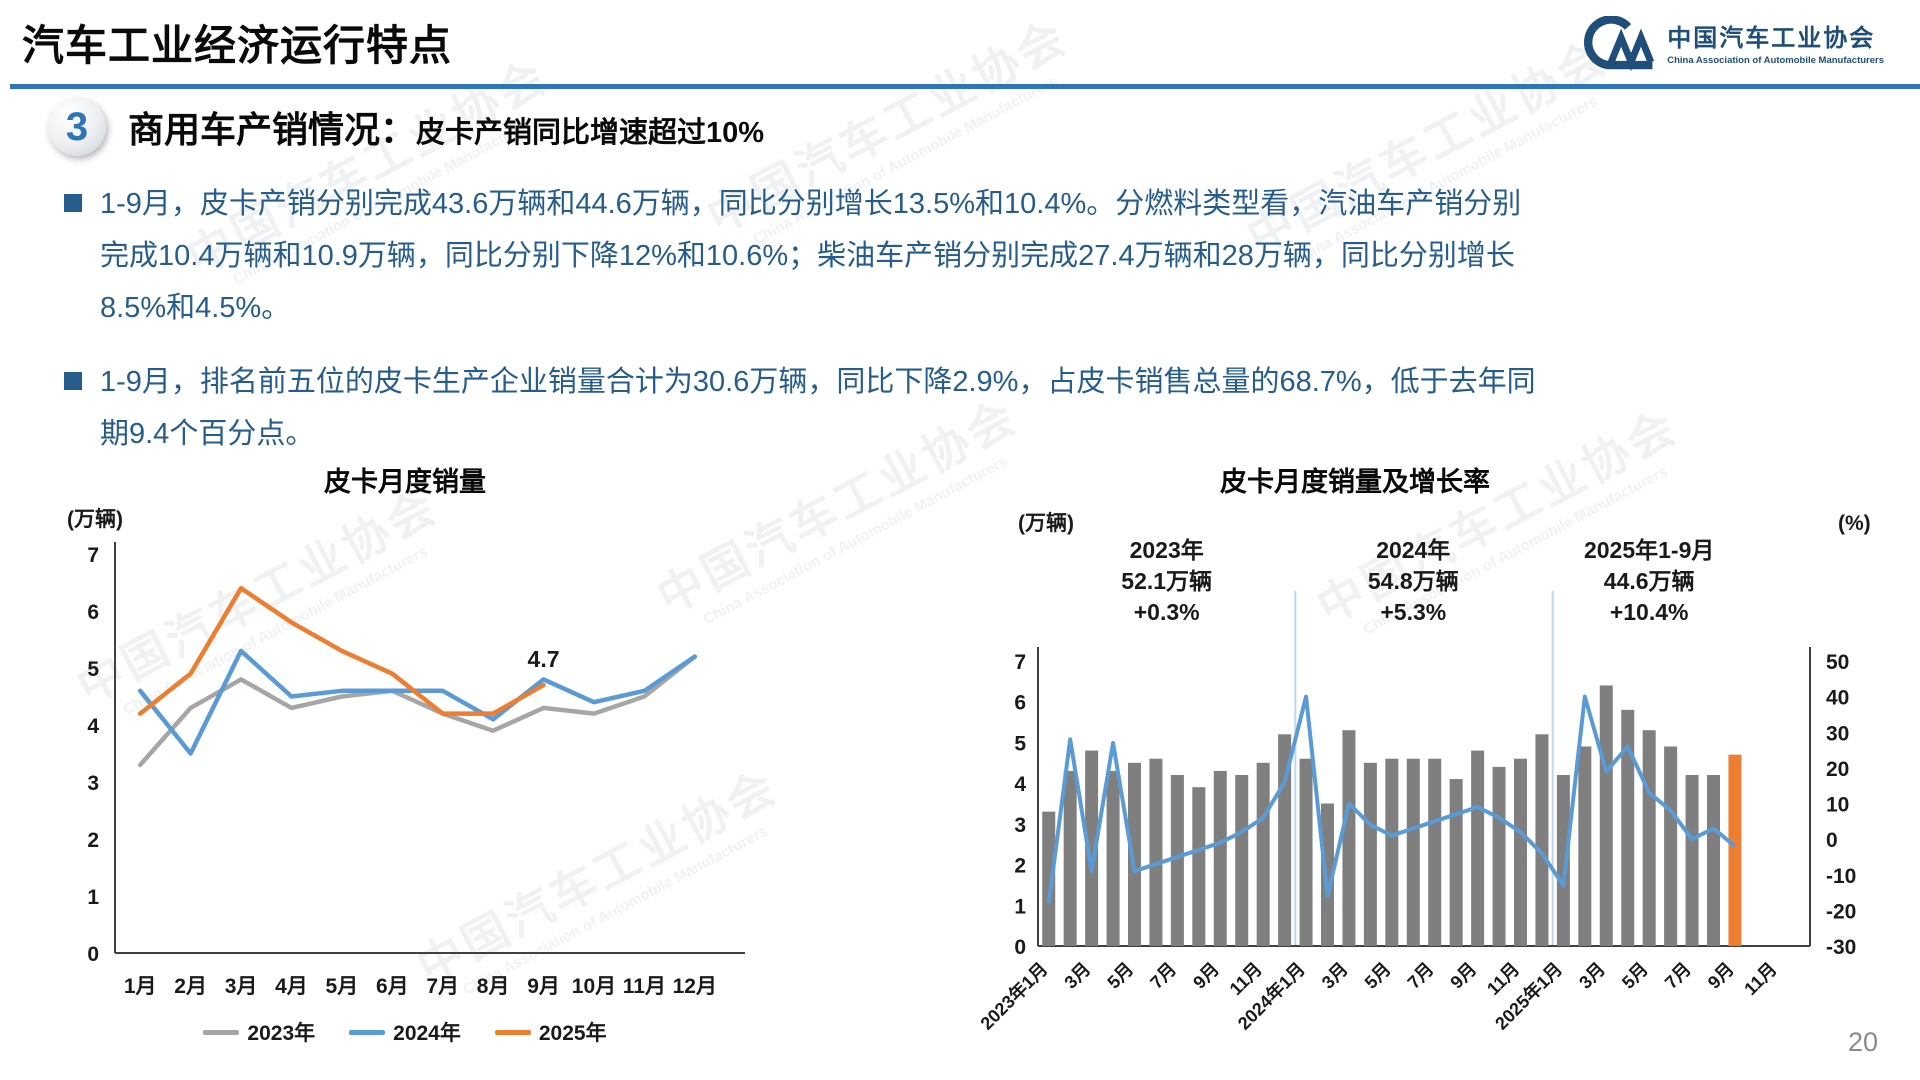  What do you see at coordinates (590, 133) in the screenshot?
I see `section-heading-sub: 皮卡产销同比增速超过10%` at bounding box center [590, 133].